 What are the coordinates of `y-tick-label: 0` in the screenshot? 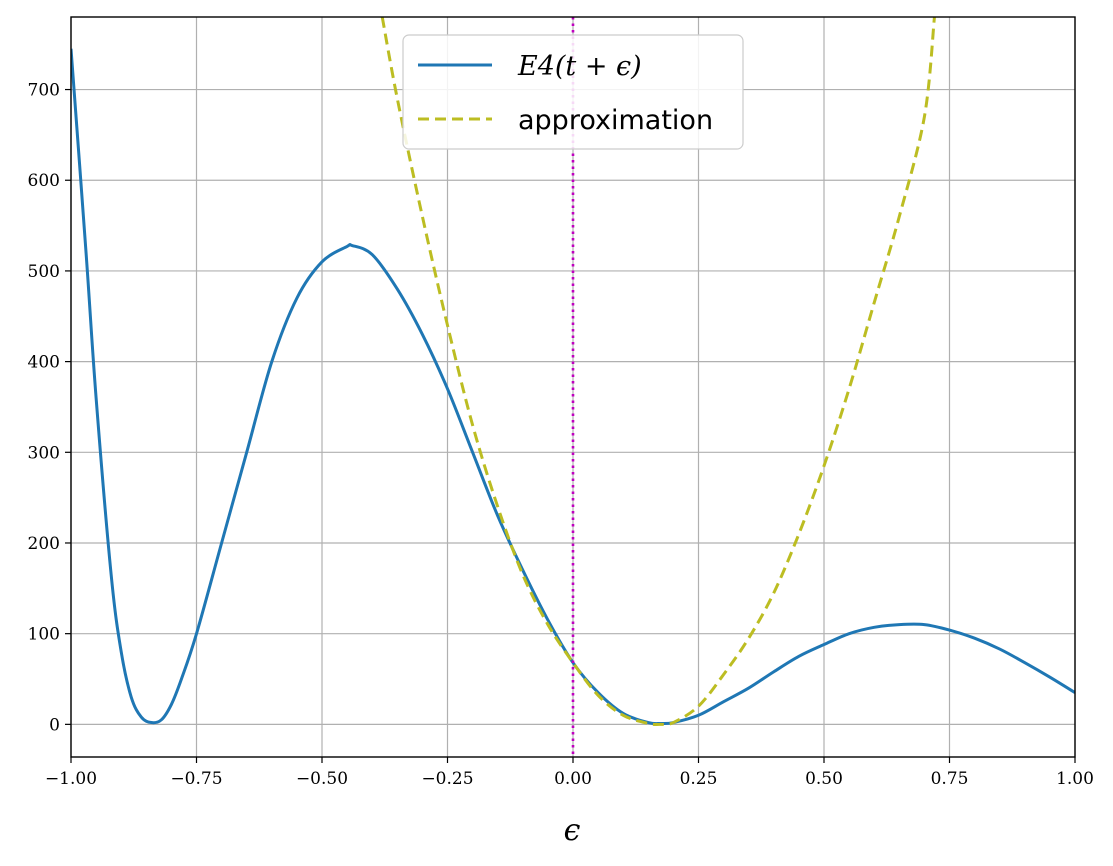 It's located at (54, 725).